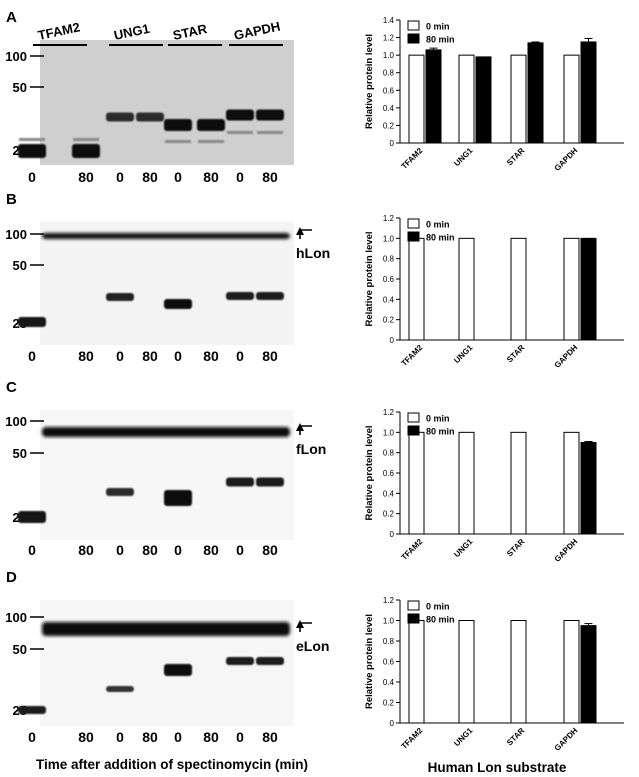 The height and width of the screenshot is (777, 639). Describe the element at coordinates (312, 646) in the screenshot. I see `lon-label: eLon` at that location.